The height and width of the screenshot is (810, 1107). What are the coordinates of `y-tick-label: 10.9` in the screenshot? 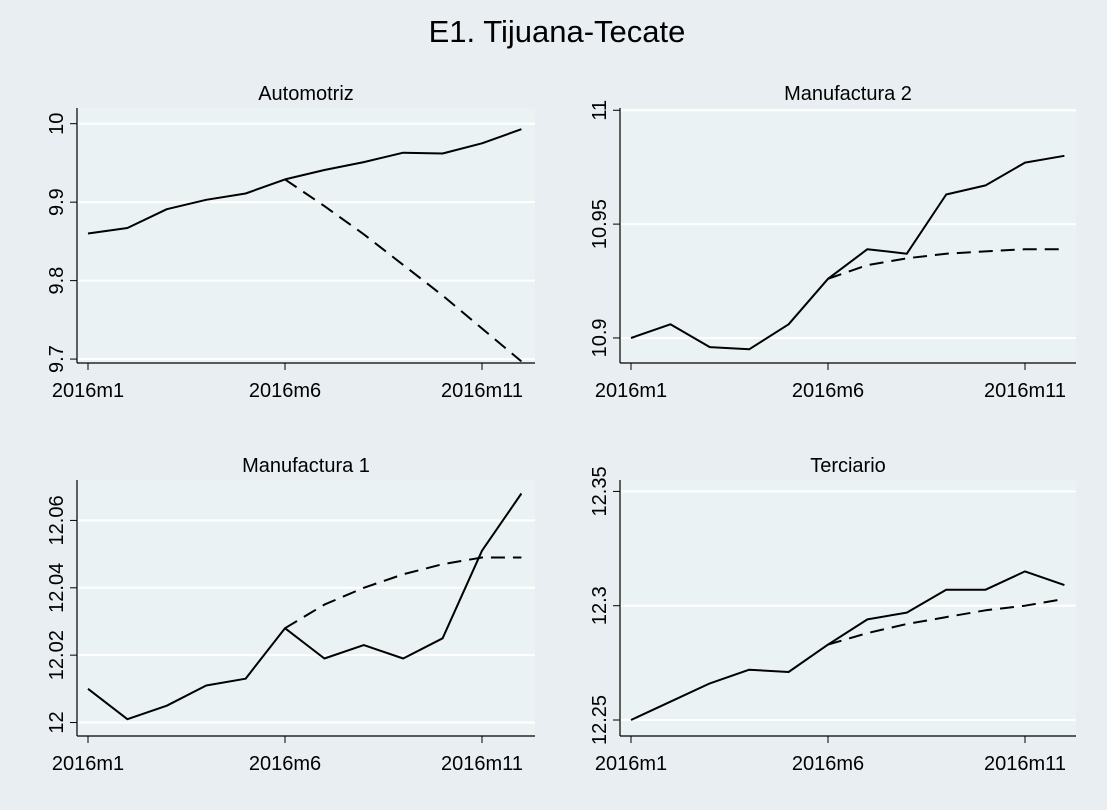 It's located at (600, 337).